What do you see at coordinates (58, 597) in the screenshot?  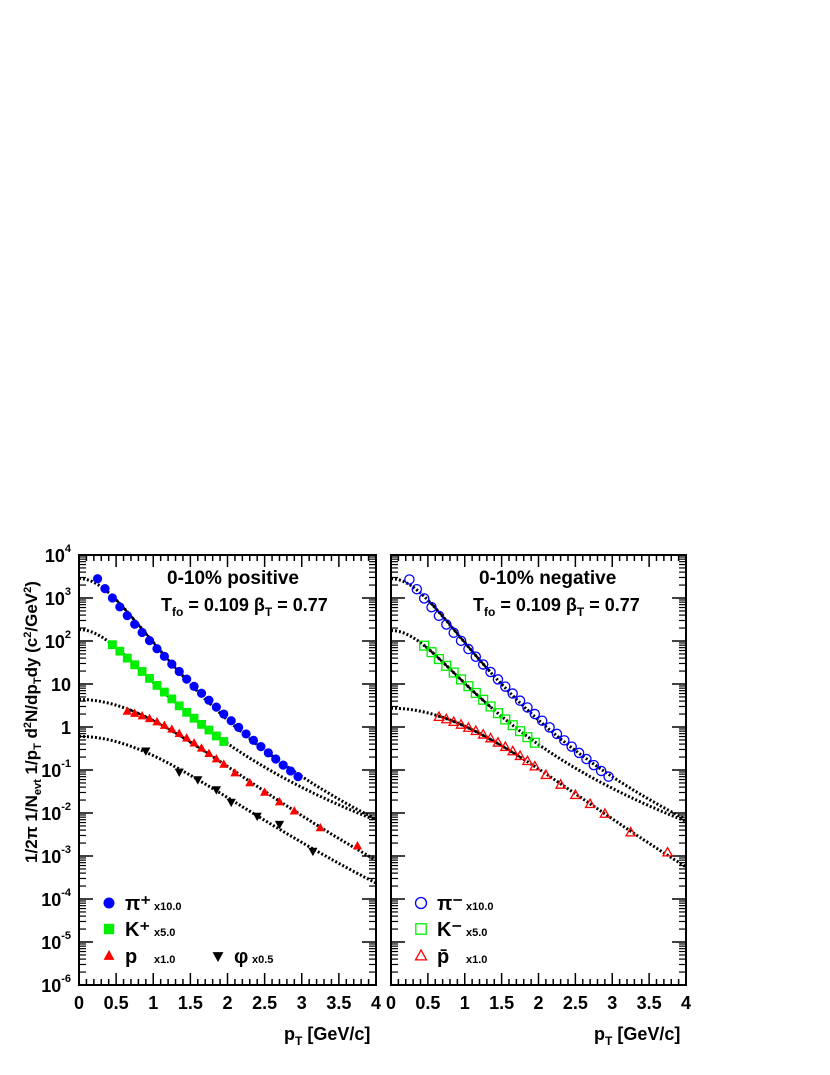 I see `y-tick-label: 10³` at bounding box center [58, 597].